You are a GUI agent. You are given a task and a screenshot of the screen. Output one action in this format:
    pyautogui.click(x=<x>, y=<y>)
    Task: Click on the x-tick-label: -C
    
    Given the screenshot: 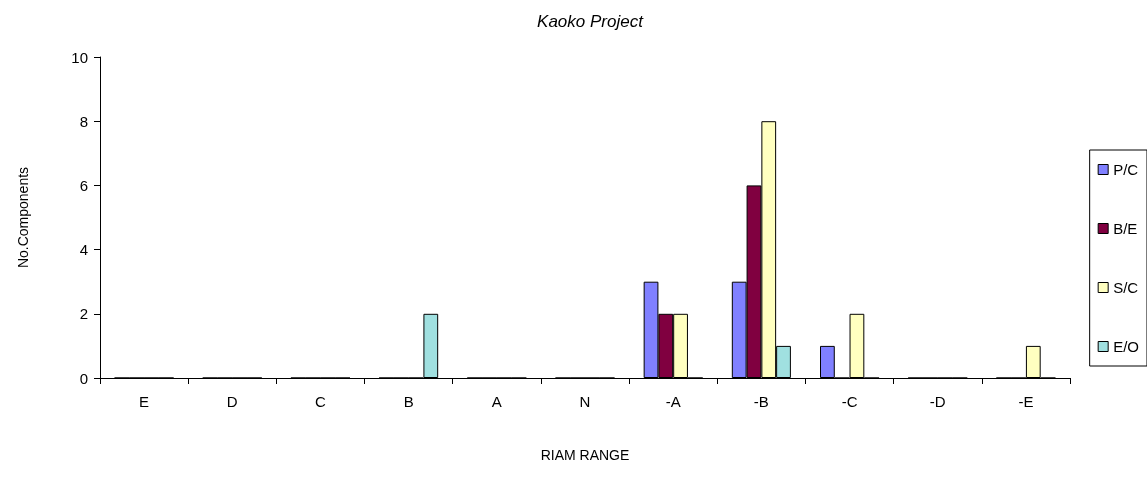 What is the action you would take?
    pyautogui.click(x=849, y=401)
    